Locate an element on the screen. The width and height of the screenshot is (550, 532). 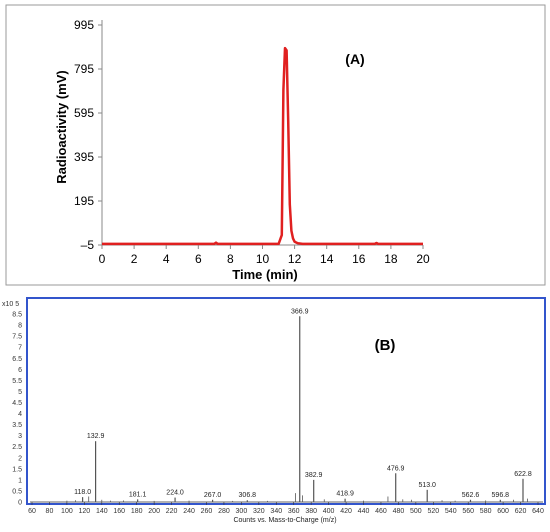
panel-a-x-tick-label: 12 is located at coordinates (295, 259).